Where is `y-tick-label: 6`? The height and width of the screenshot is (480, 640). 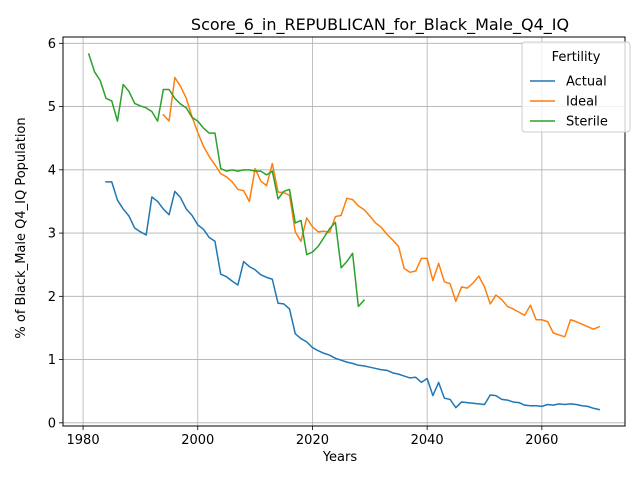 y-tick-label: 6 is located at coordinates (52, 44).